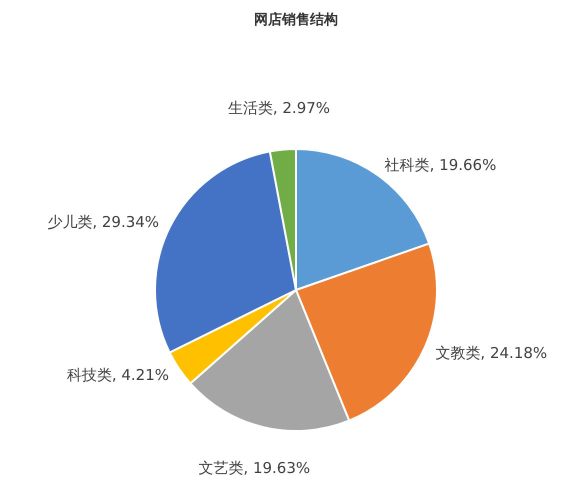  Describe the element at coordinates (296, 20) in the screenshot. I see `chart-title: 网店销售结构` at that location.